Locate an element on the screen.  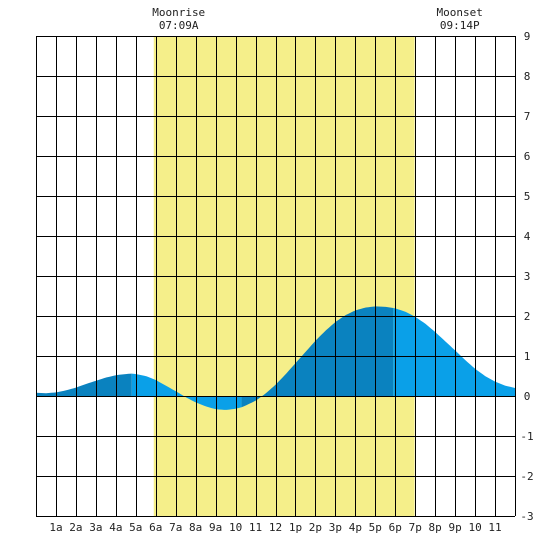
y-tick-label: -3 is located at coordinates (526, 516).